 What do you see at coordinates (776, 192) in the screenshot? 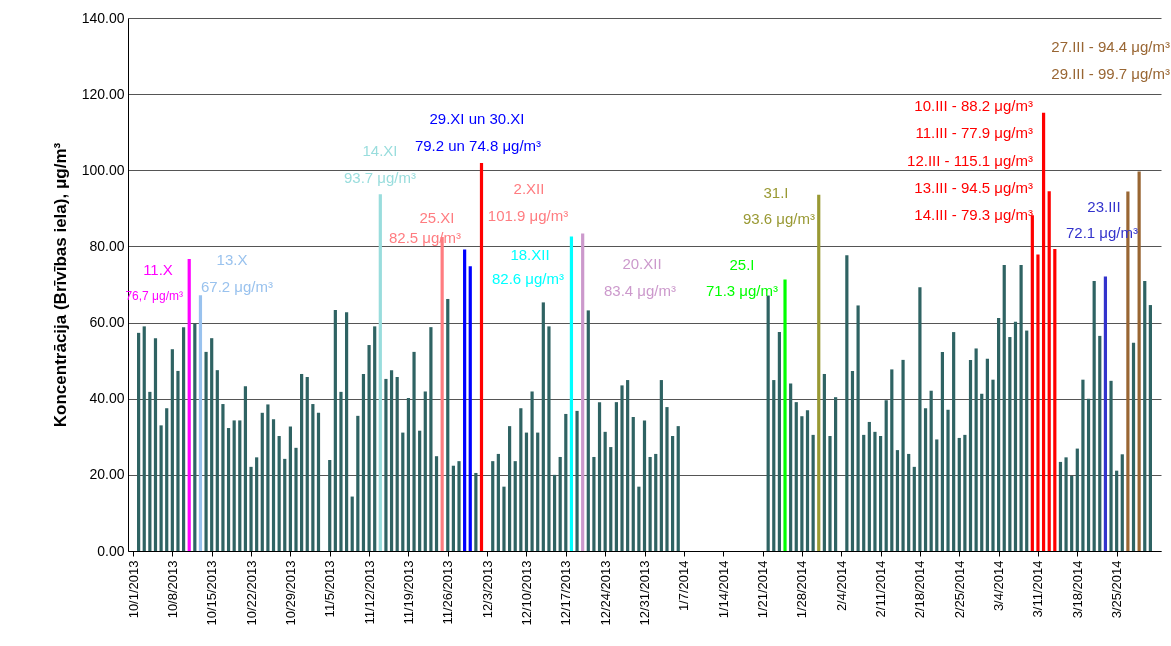
I see `annotation: 31.I` at bounding box center [776, 192].